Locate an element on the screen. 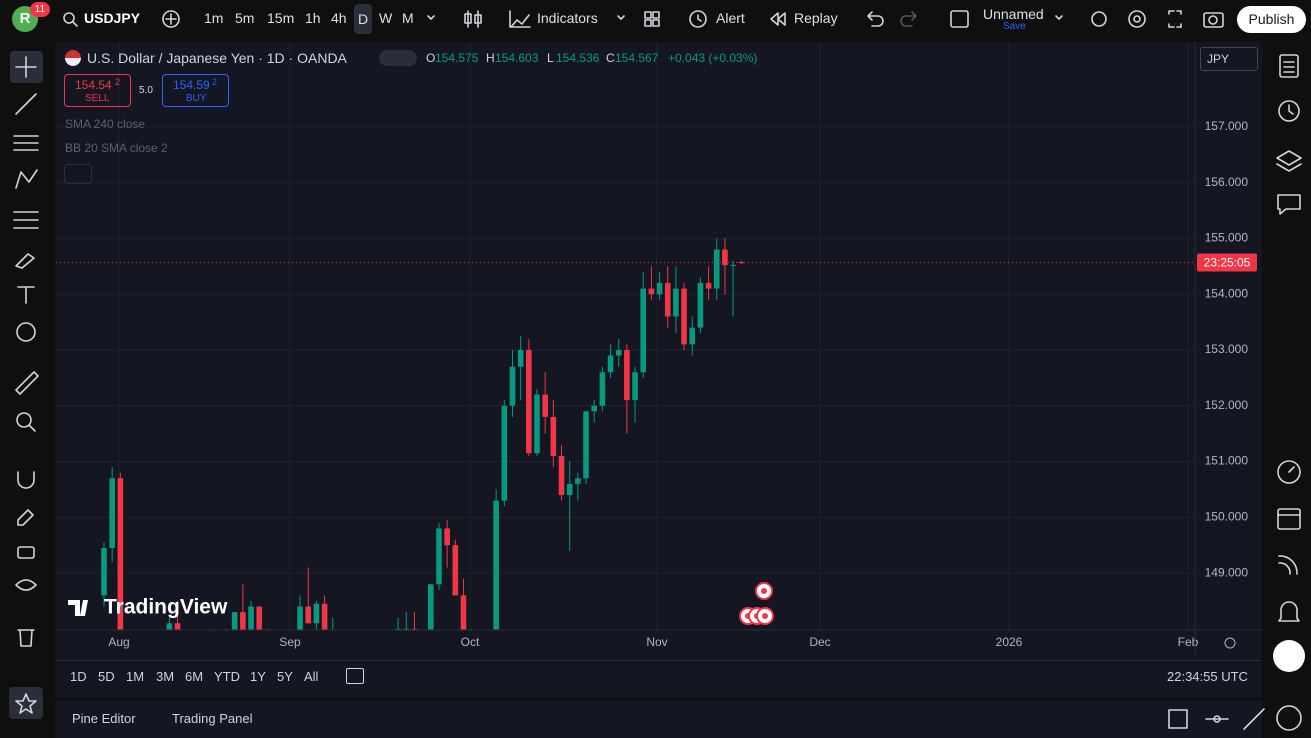 The height and width of the screenshot is (738, 1311). left-tool-icons is located at coordinates (26, 385).